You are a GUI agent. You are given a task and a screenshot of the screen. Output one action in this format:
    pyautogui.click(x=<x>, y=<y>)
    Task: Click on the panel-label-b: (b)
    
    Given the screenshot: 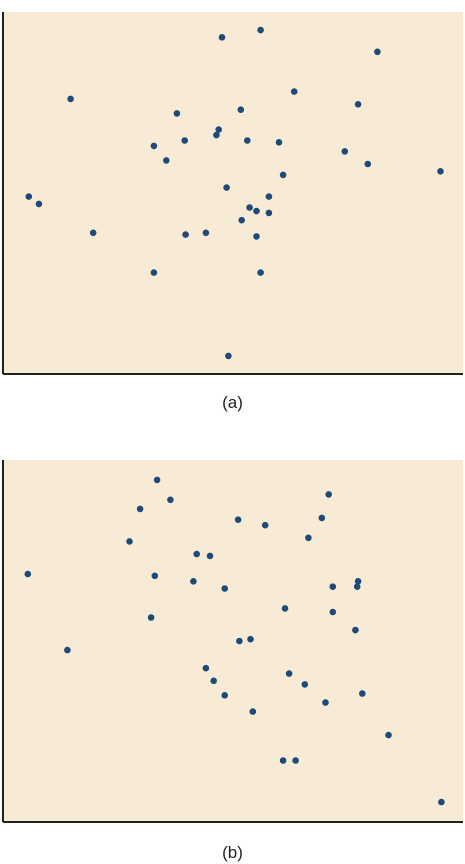 What is the action you would take?
    pyautogui.click(x=232, y=852)
    